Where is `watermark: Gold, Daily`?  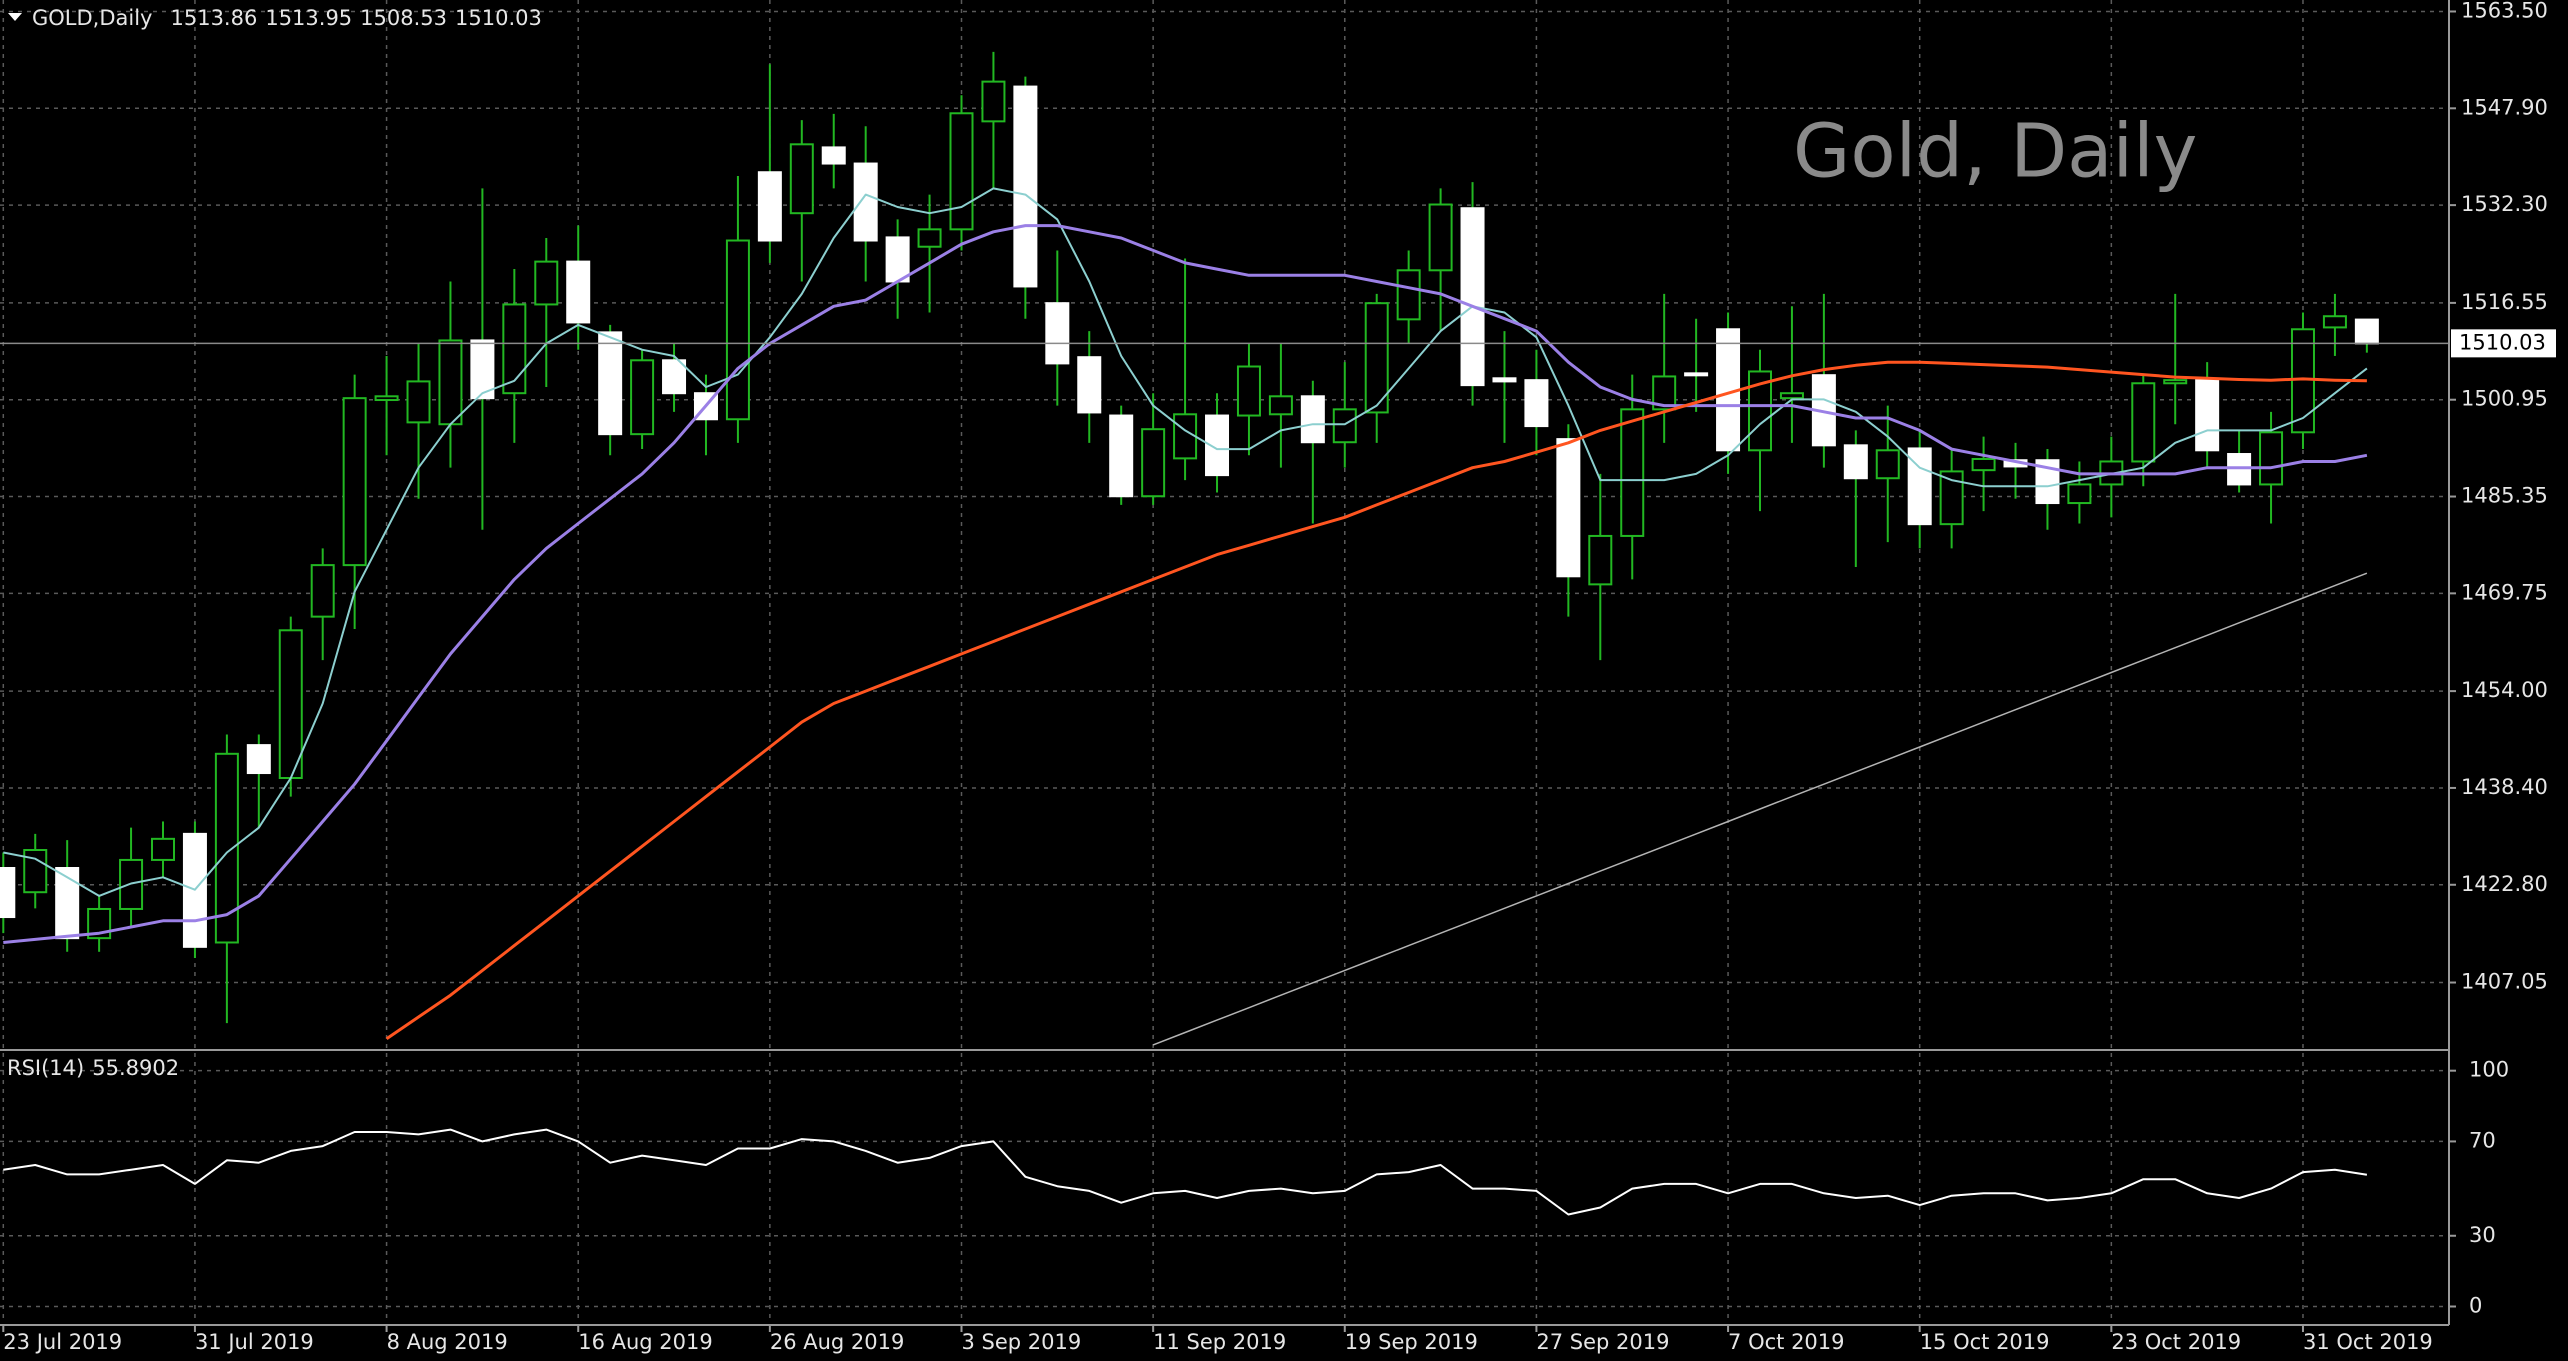
watermark: Gold, Daily is located at coordinates (1995, 152).